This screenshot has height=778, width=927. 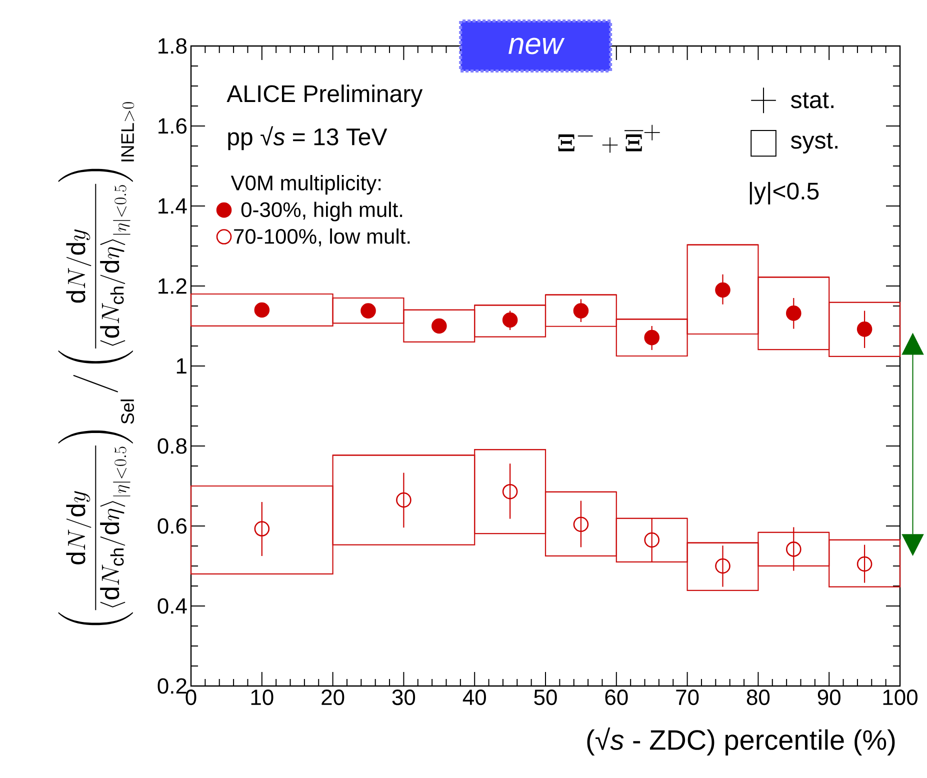 What do you see at coordinates (900, 698) in the screenshot?
I see `x-tick-label: 100` at bounding box center [900, 698].